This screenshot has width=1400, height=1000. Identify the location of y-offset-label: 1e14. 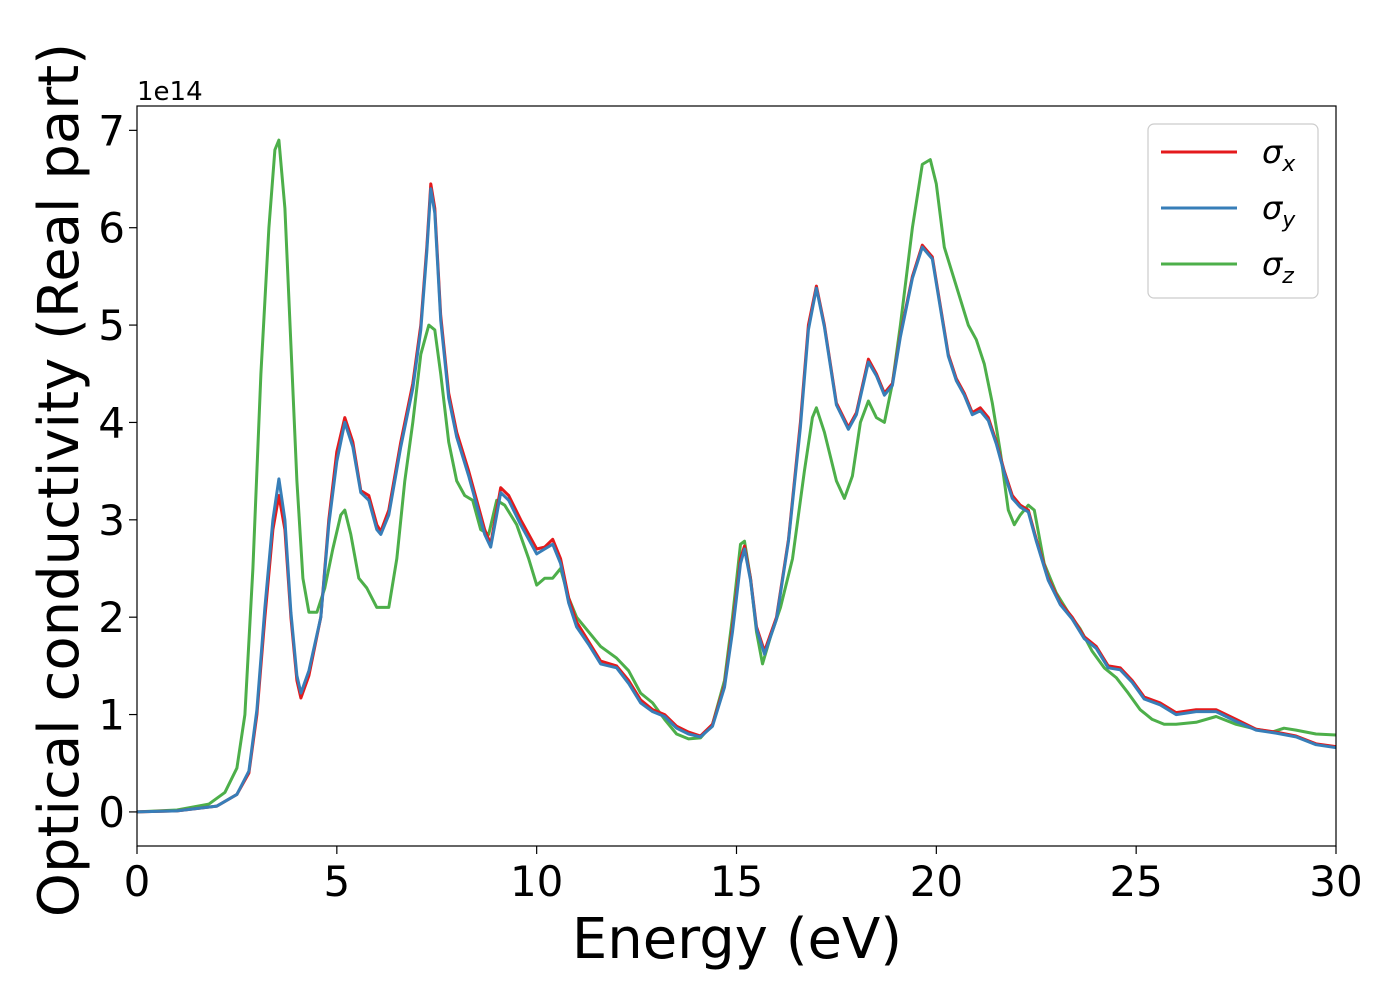
(170, 92).